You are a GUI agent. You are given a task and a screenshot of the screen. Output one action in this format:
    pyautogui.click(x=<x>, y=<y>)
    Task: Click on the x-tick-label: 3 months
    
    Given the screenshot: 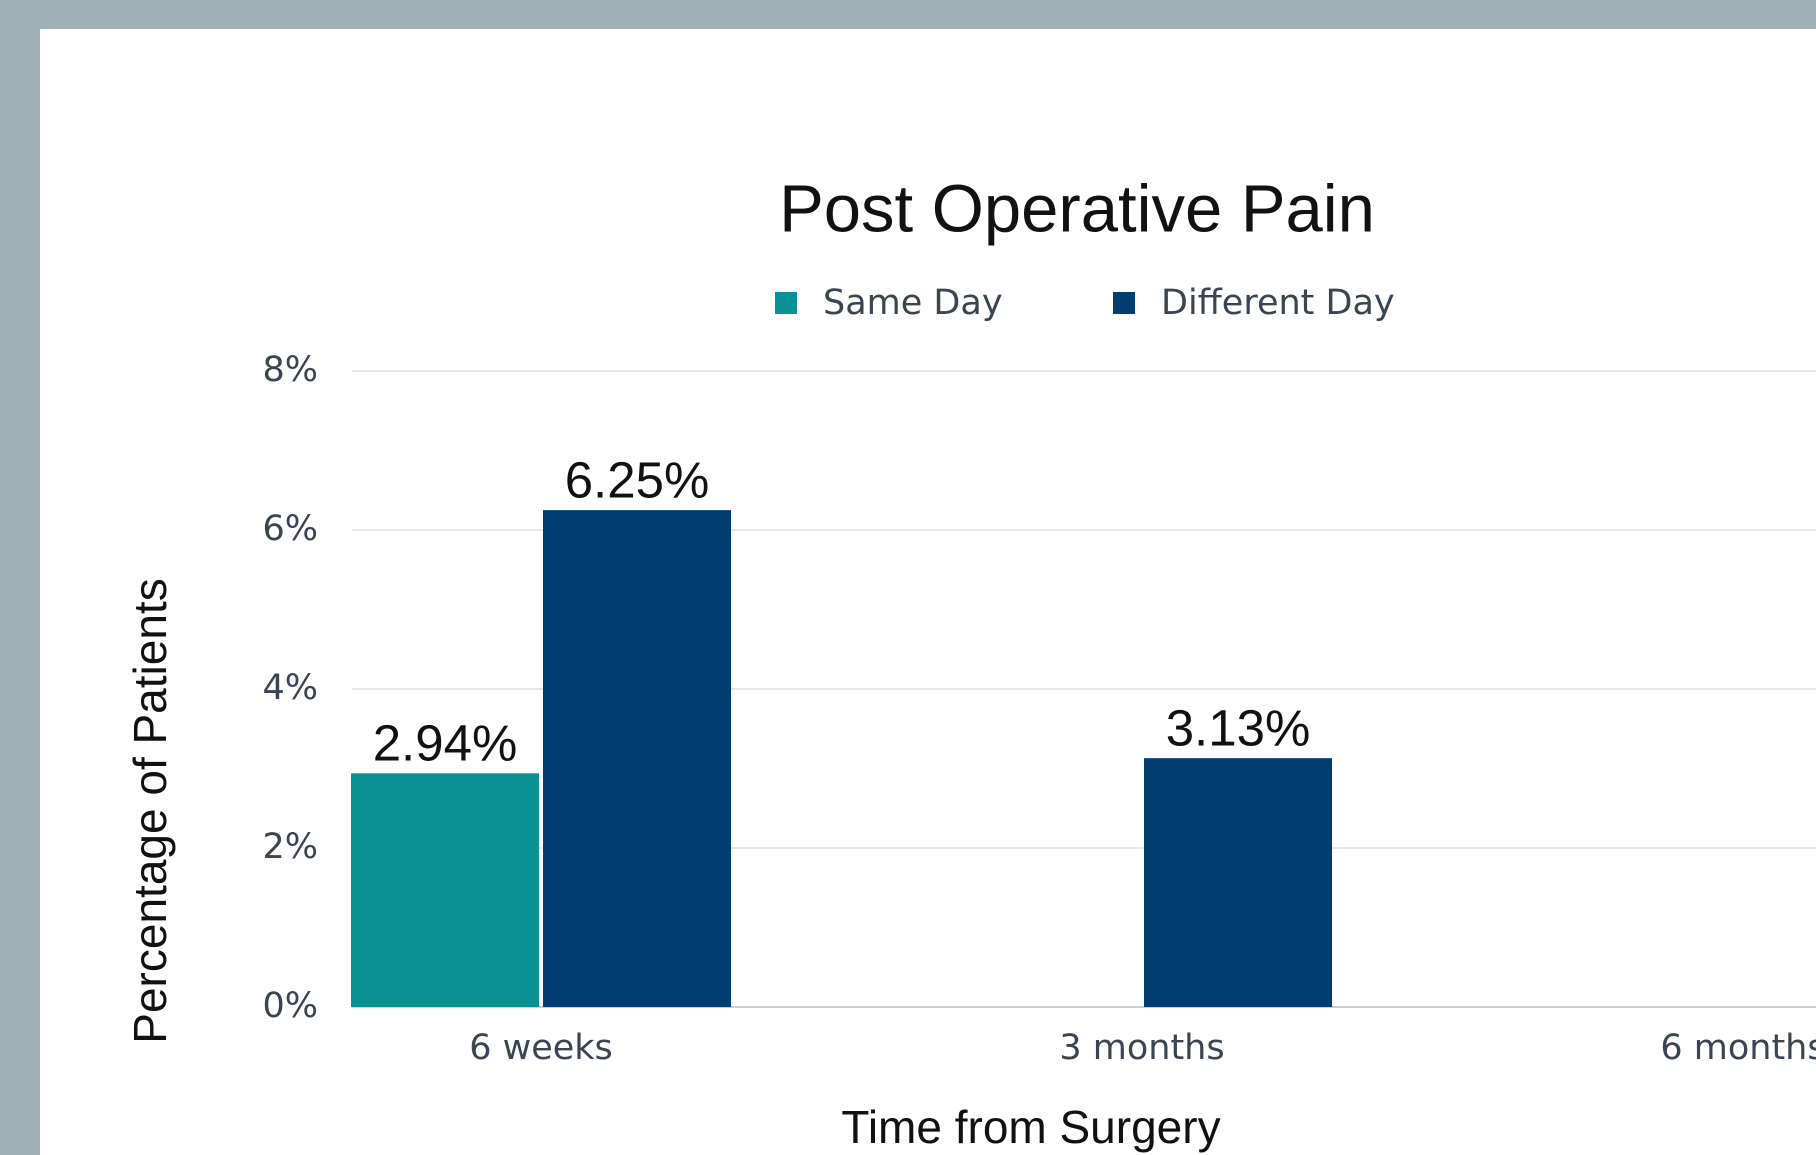 What is the action you would take?
    pyautogui.click(x=1141, y=1048)
    